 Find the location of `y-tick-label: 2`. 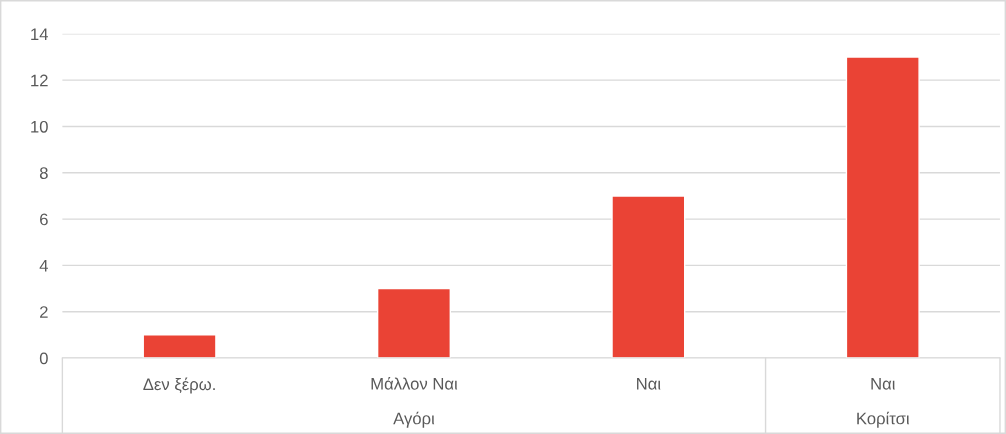

y-tick-label: 2 is located at coordinates (44, 312).